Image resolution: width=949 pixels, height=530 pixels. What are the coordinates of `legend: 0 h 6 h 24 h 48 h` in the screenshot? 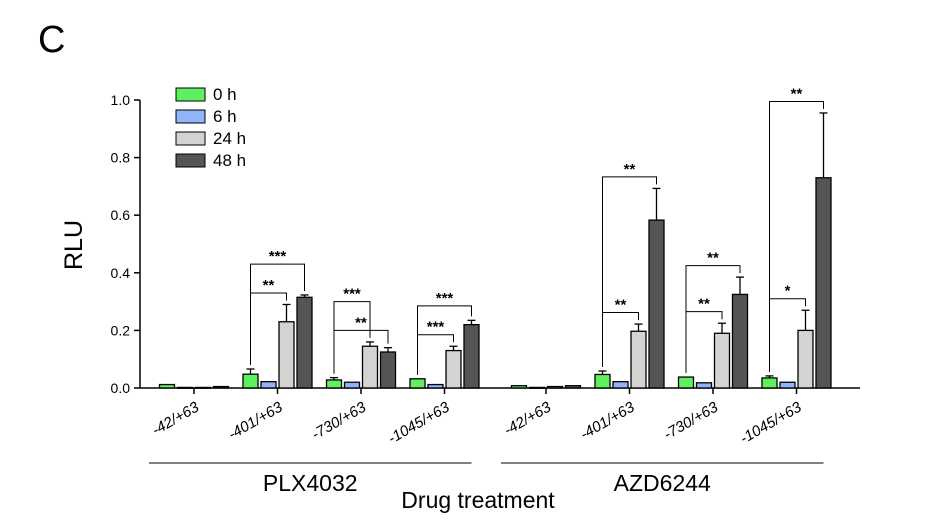 It's located at (210, 127).